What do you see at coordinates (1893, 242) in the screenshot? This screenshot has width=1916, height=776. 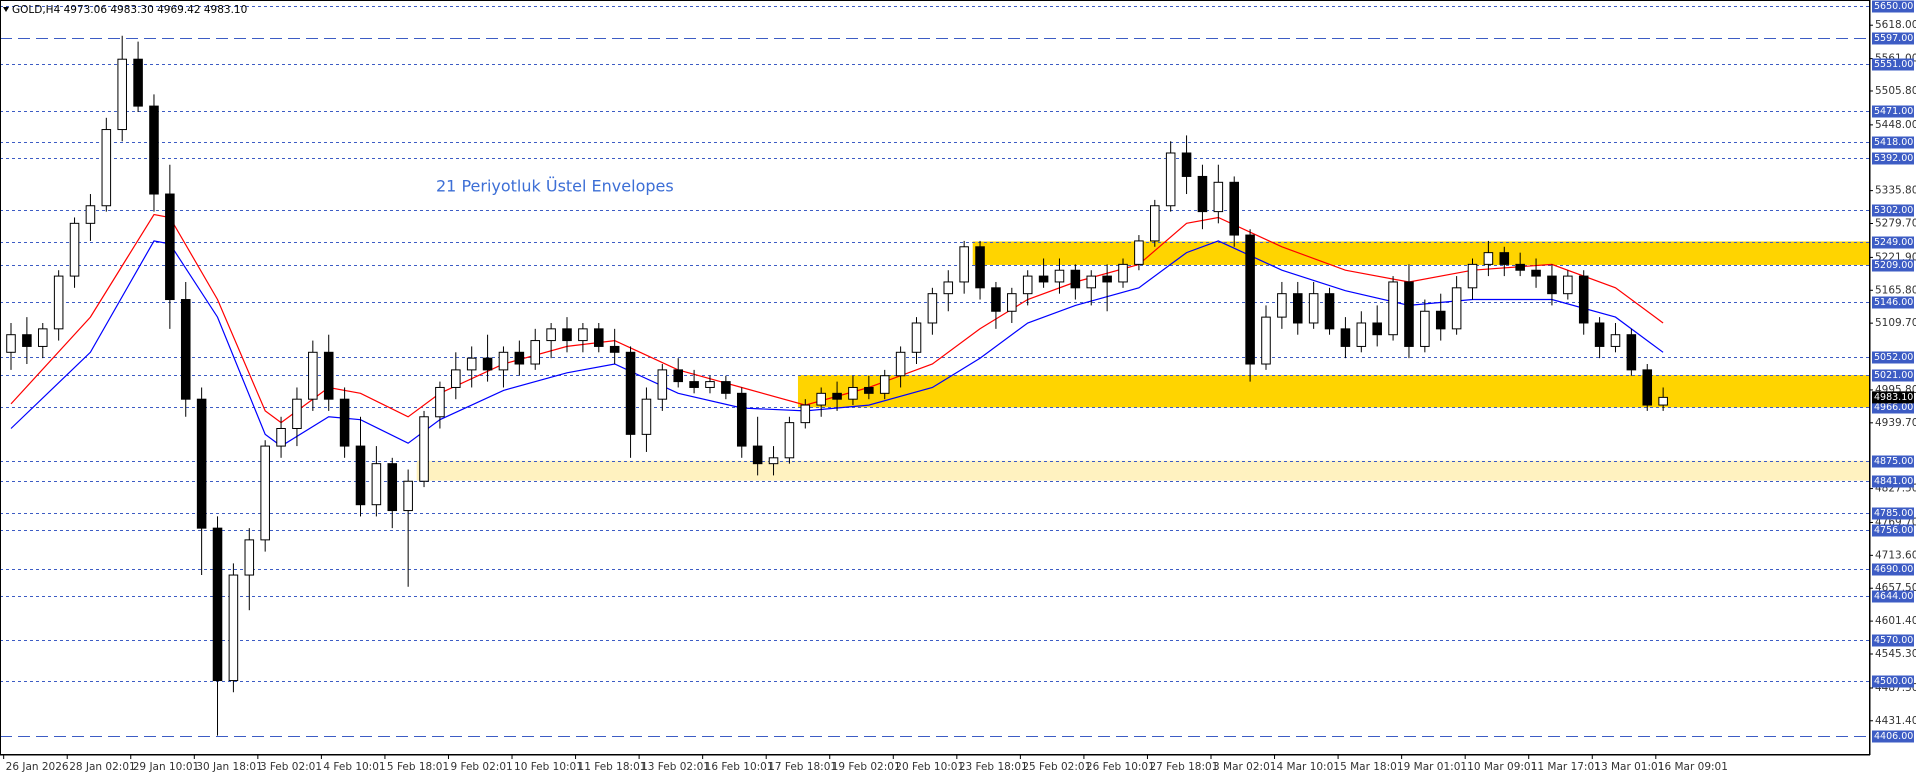 I see `level-label: 5249.00` at bounding box center [1893, 242].